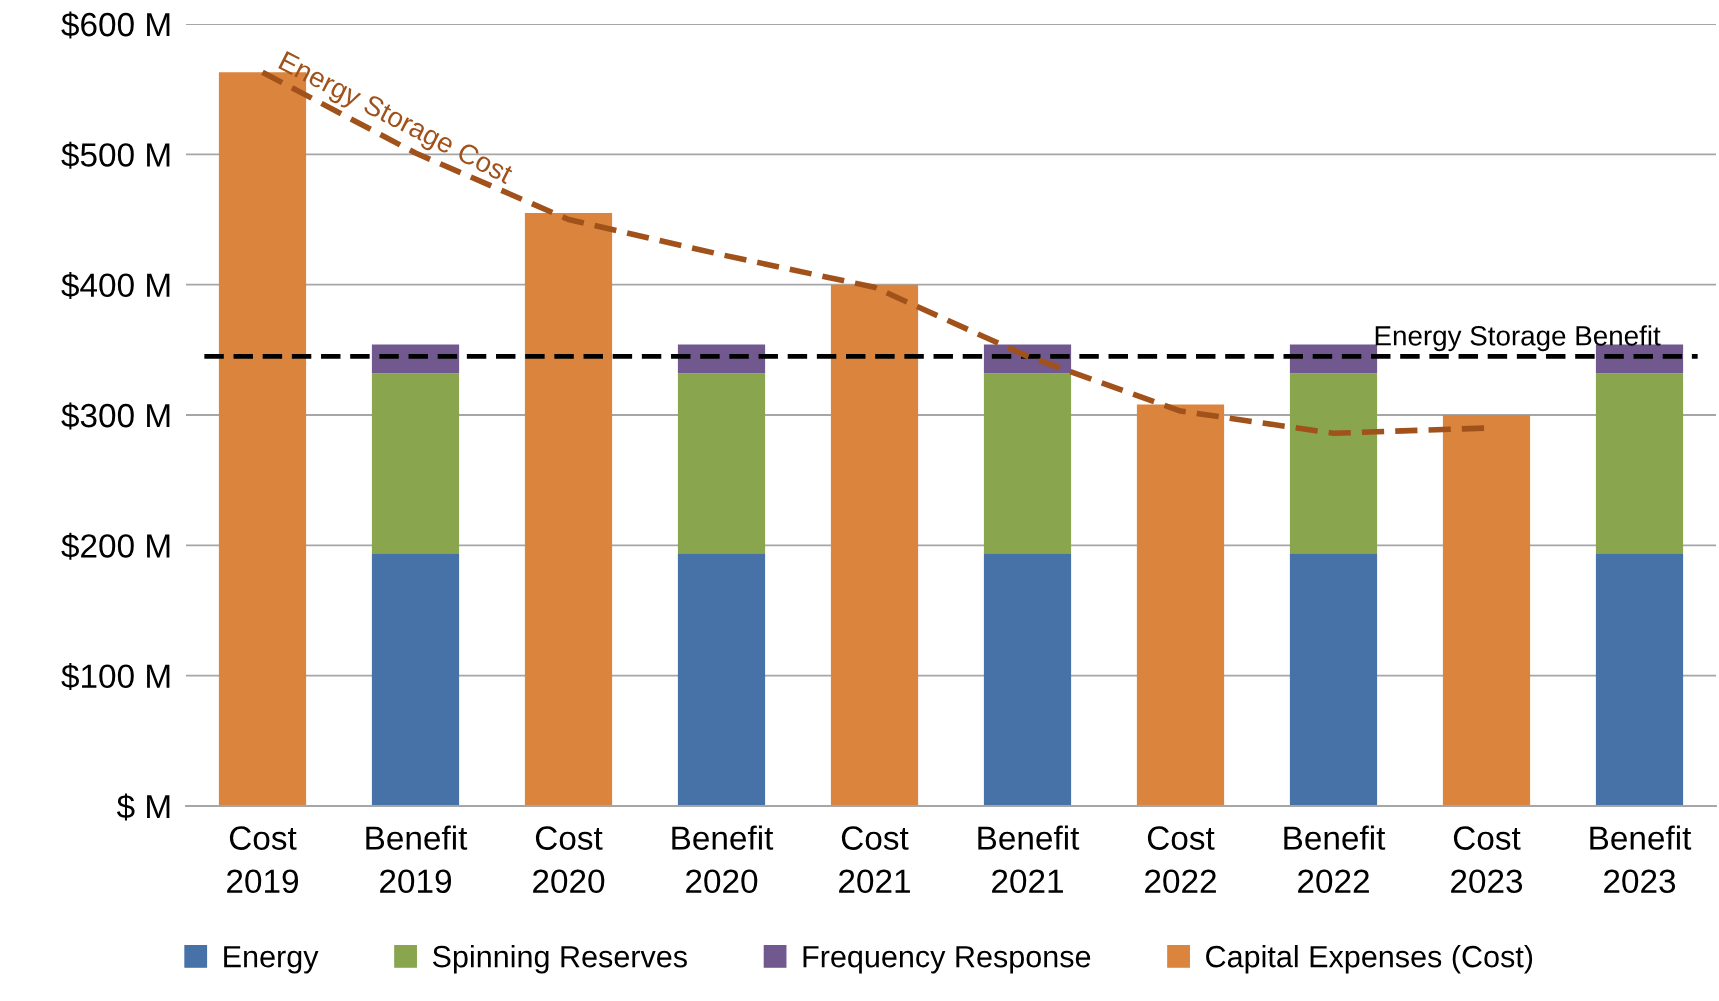 The height and width of the screenshot is (1001, 1719). Describe the element at coordinates (1335, 859) in the screenshot. I see `x-tick-label: Benefit 2022` at that location.